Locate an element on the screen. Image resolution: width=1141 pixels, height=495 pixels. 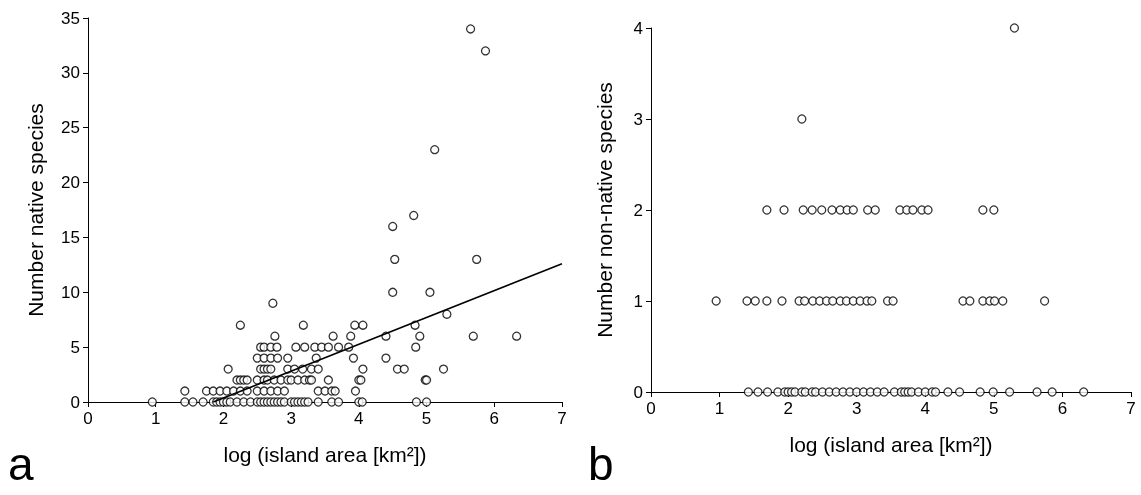
y-axis-title: Number non-native species is located at coordinates (604, 210).